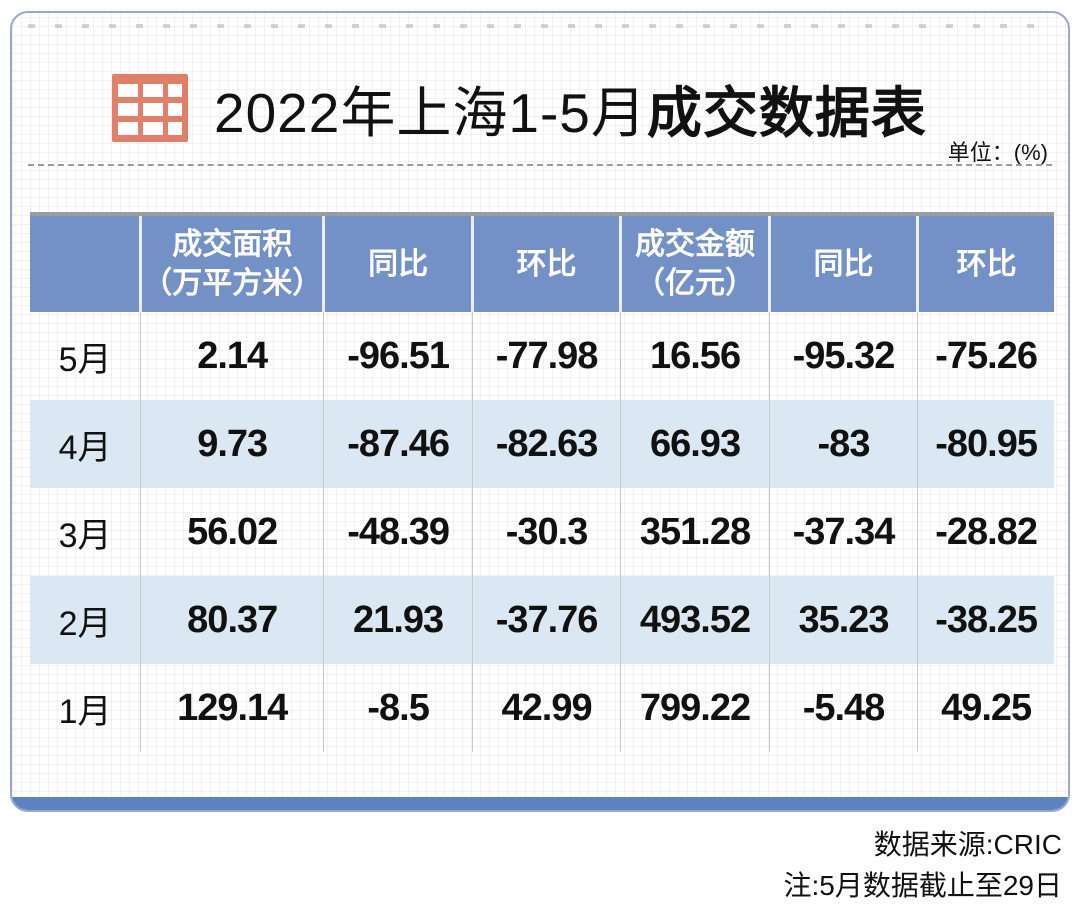 The width and height of the screenshot is (1080, 919). What do you see at coordinates (232, 708) in the screenshot?
I see `value-cell: 129.14` at bounding box center [232, 708].